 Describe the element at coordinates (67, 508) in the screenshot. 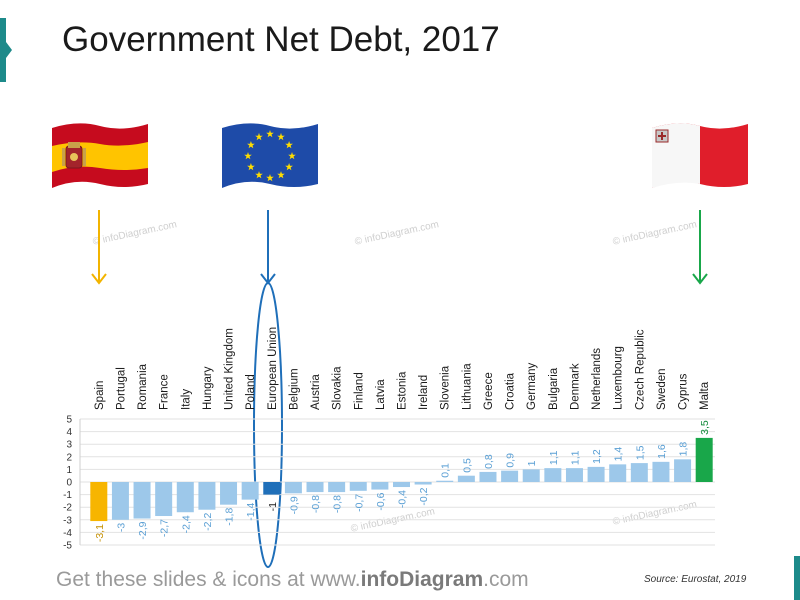

I see `y-tick-label: -2` at that location.